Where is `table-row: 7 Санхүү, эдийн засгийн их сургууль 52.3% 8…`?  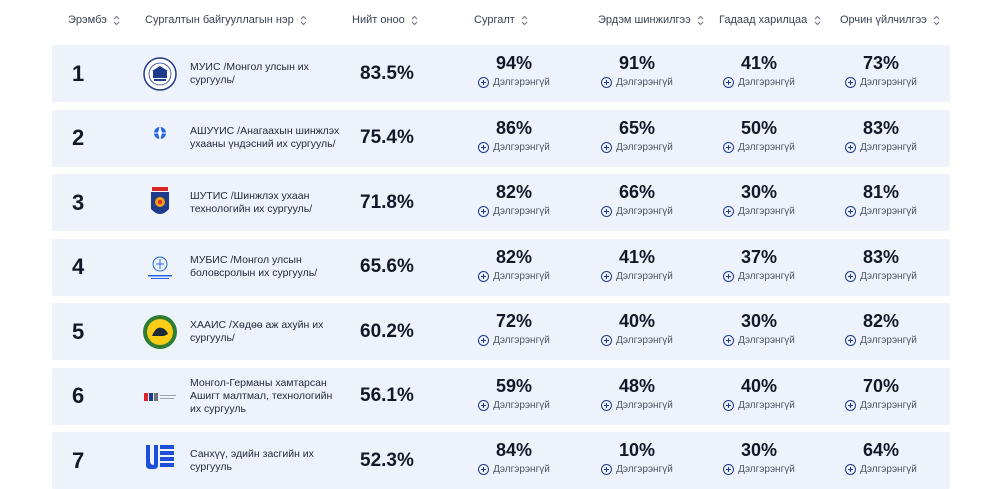 table-row: 7 Санхүү, эдийн засгийн их сургууль 52.3% 8… is located at coordinates (501, 460).